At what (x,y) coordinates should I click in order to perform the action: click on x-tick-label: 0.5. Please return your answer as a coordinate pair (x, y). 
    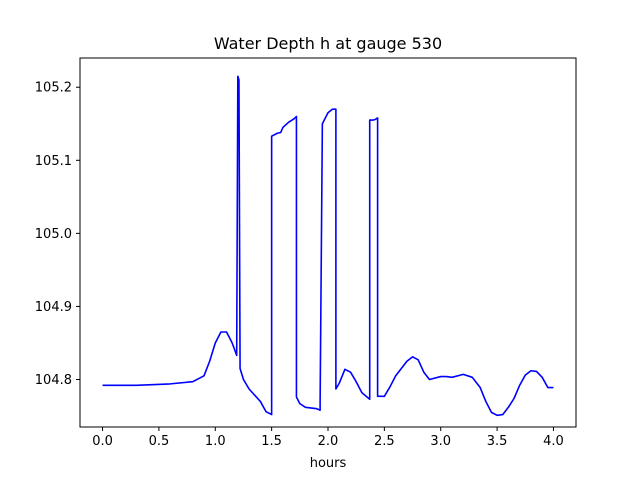
    Looking at the image, I should click on (159, 441).